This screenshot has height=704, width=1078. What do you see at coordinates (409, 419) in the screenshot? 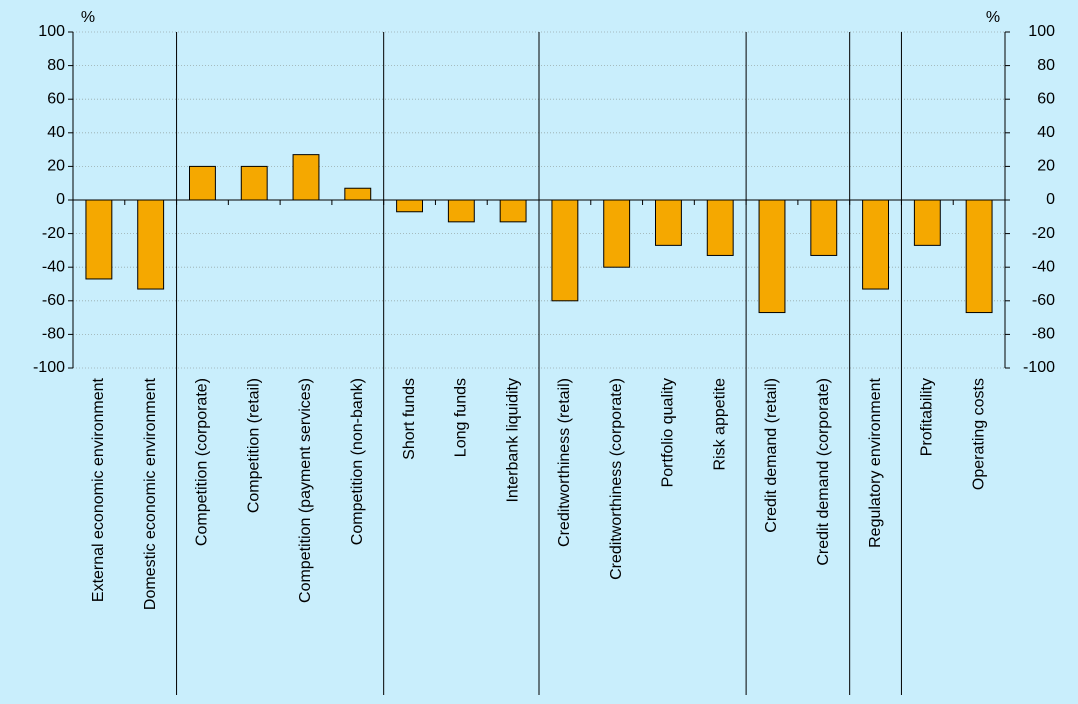
I see `x-tick-label: Short funds` at bounding box center [409, 419].